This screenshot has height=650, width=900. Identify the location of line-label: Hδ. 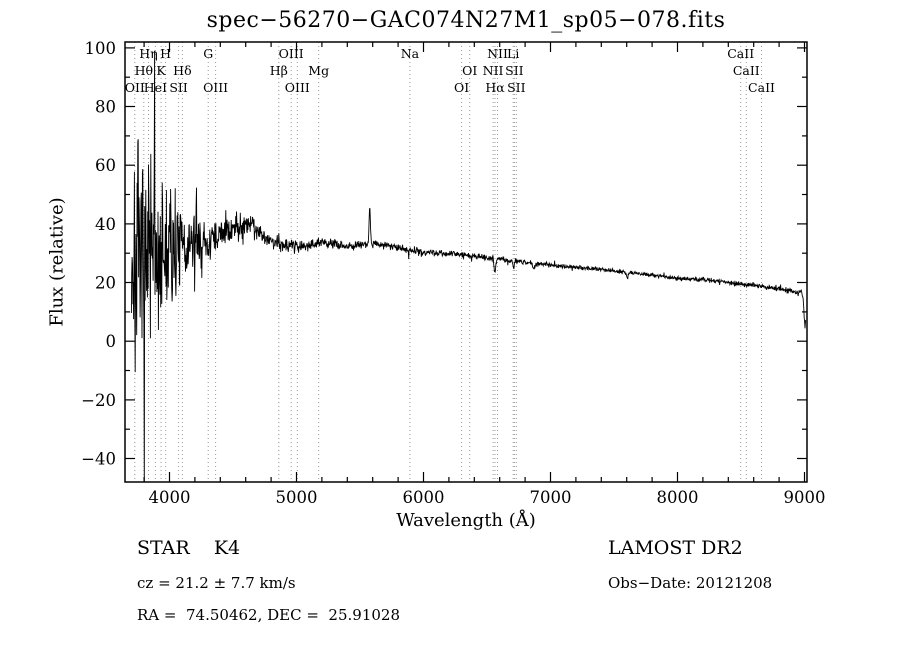
(182, 70).